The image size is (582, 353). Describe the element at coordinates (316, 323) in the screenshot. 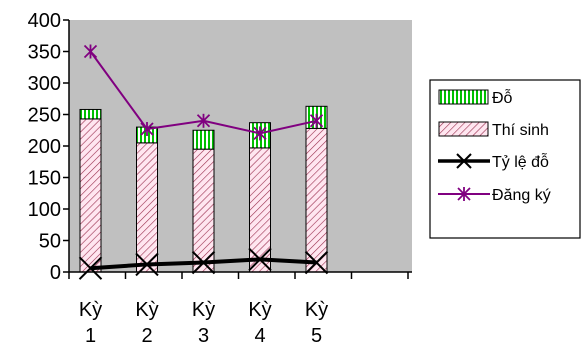

I see `x-tick-label: Kỳ 5` at that location.